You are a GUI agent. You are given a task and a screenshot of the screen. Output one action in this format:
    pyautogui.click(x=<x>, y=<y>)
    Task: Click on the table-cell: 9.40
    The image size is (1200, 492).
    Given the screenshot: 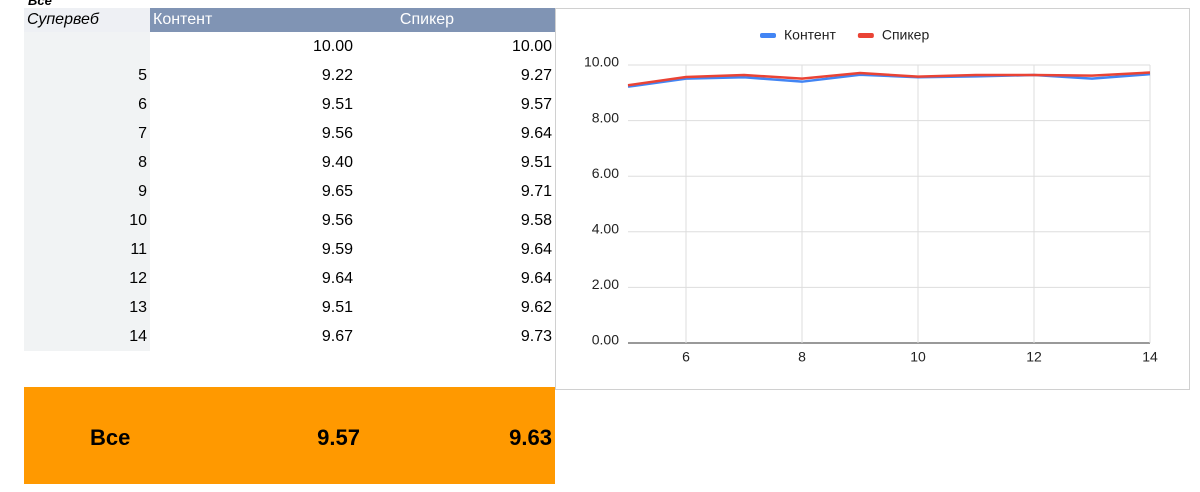 What is the action you would take?
    pyautogui.click(x=337, y=162)
    